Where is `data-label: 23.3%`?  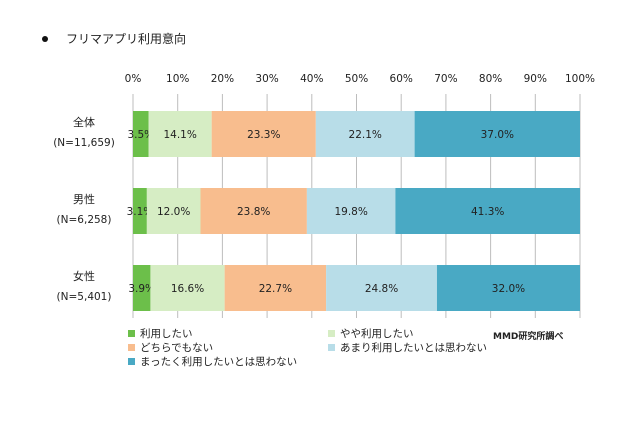
data-label: 23.3% is located at coordinates (263, 135).